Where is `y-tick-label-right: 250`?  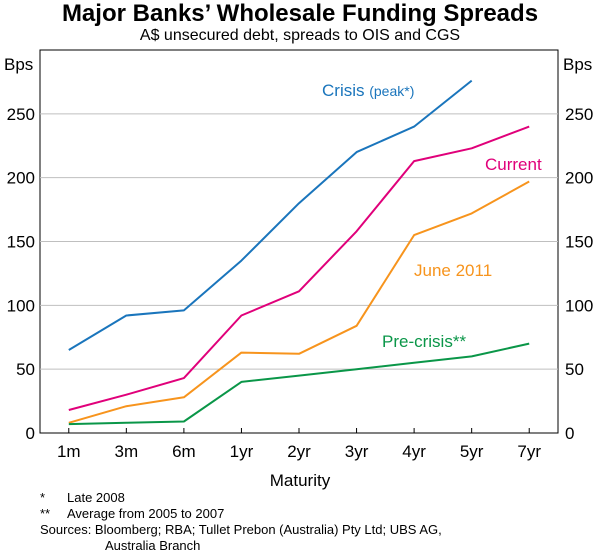 y-tick-label-right: 250 is located at coordinates (579, 114).